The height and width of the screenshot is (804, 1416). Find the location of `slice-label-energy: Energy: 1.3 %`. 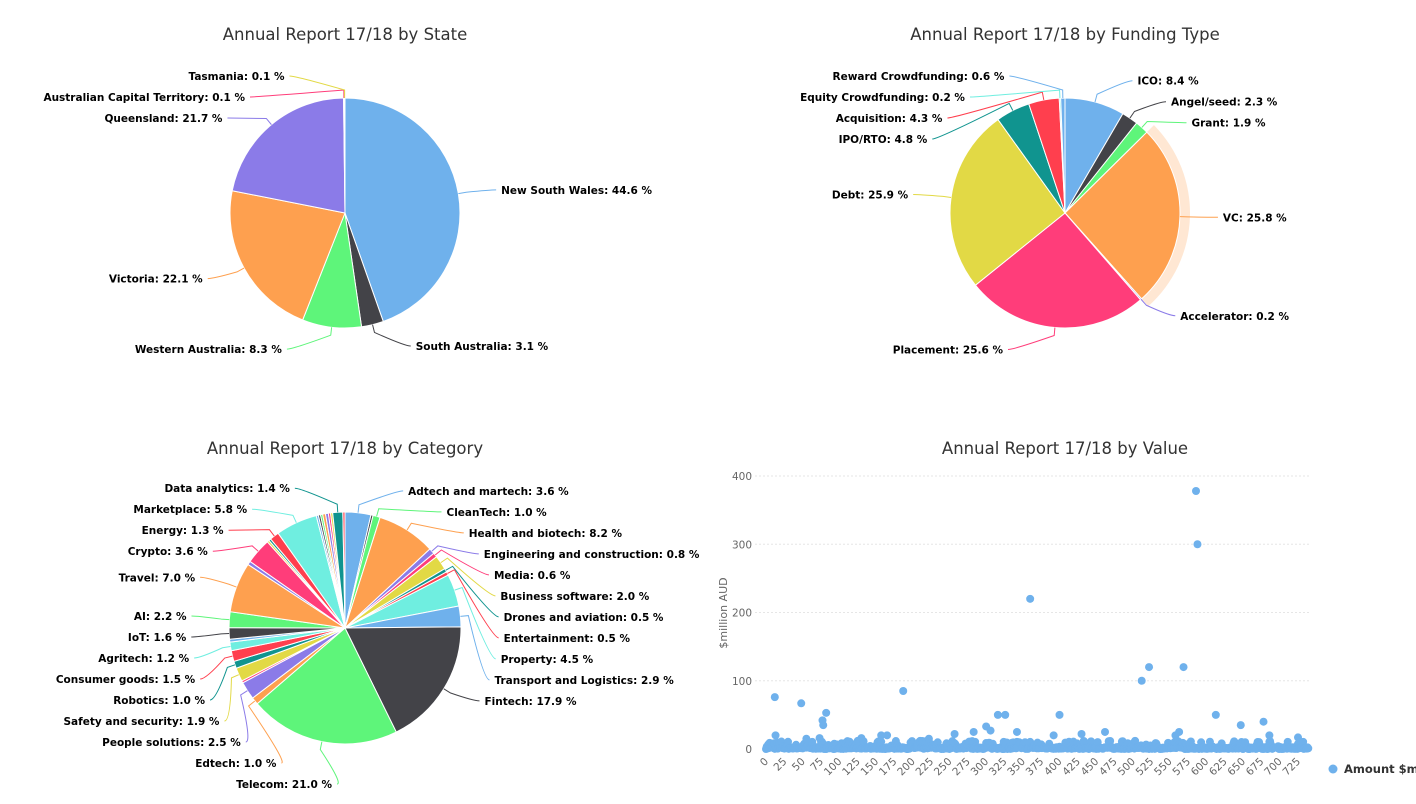

slice-label-energy: Energy: 1.3 % is located at coordinates (183, 531).